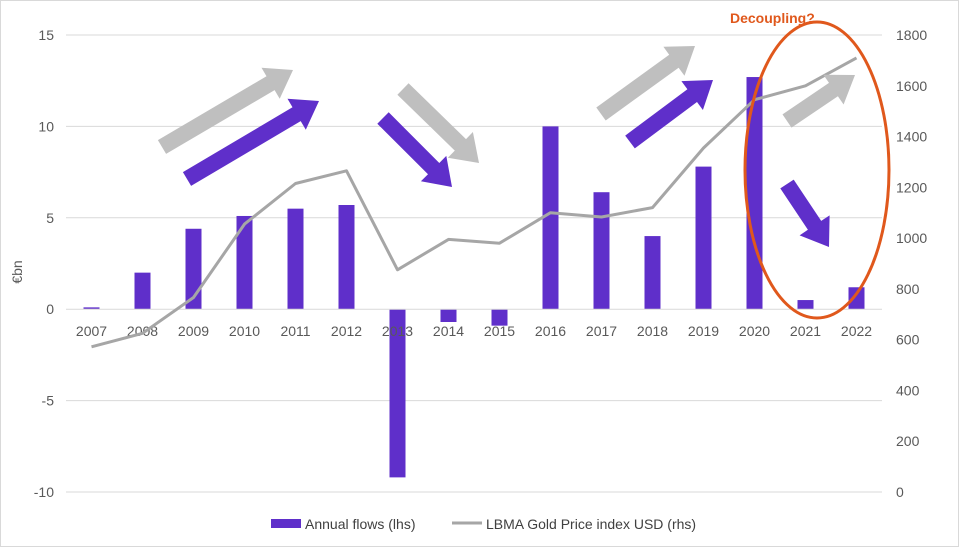 The image size is (961, 549). Describe the element at coordinates (193, 269) in the screenshot. I see `bar-2009` at that location.